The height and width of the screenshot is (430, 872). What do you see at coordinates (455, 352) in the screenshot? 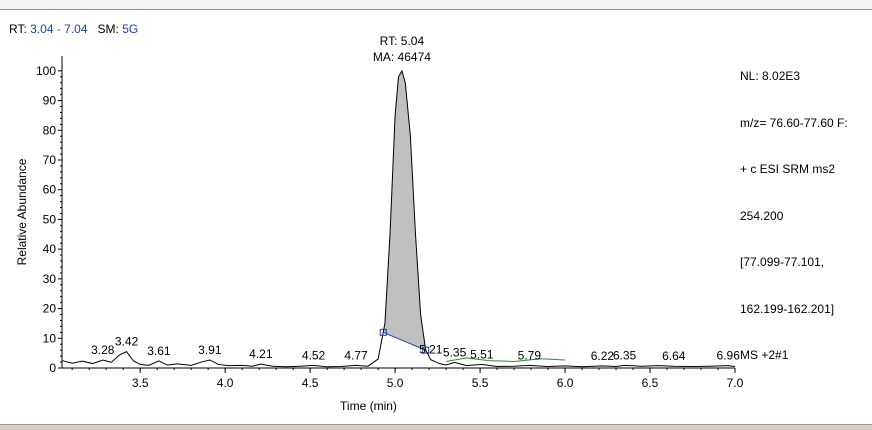
I see `peak-label: 5.35` at bounding box center [455, 352].